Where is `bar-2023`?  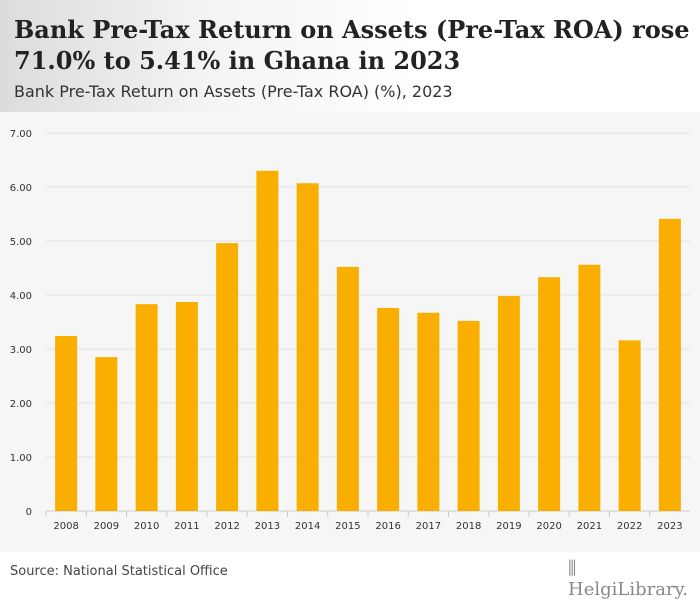
bar-2023 is located at coordinates (669, 365).